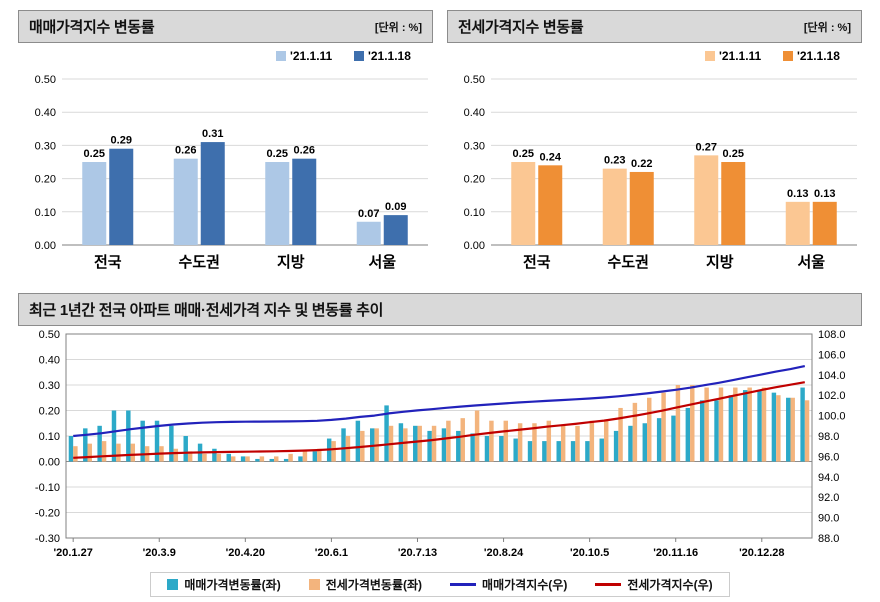 Image resolution: width=880 pixels, height=602 pixels. What do you see at coordinates (331, 553) in the screenshot?
I see `svg-text: '20.6.1` at bounding box center [331, 553].